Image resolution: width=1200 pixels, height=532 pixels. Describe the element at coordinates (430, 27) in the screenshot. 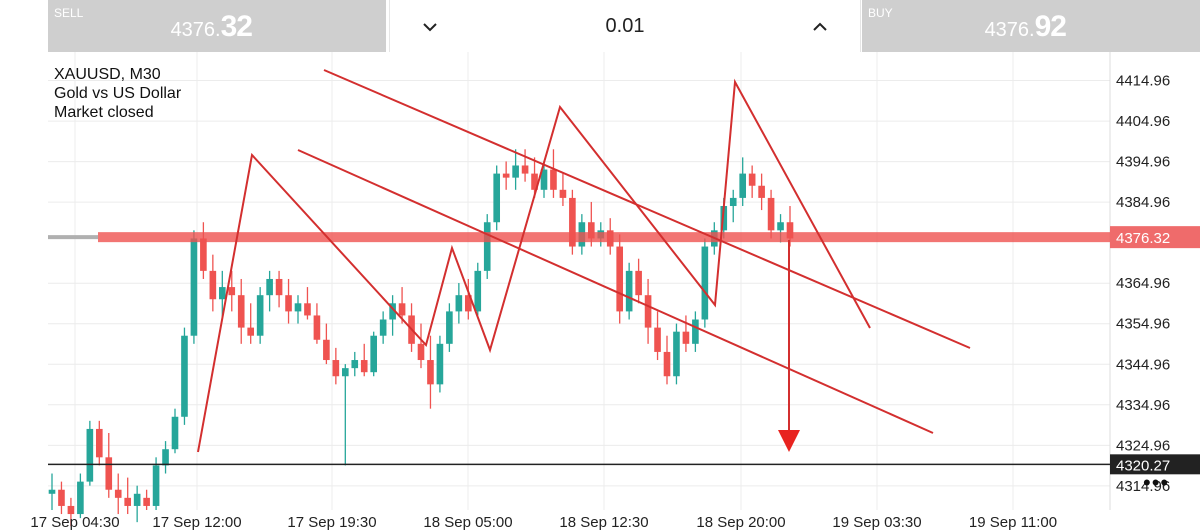

I see `chevron-down-icon` at that location.